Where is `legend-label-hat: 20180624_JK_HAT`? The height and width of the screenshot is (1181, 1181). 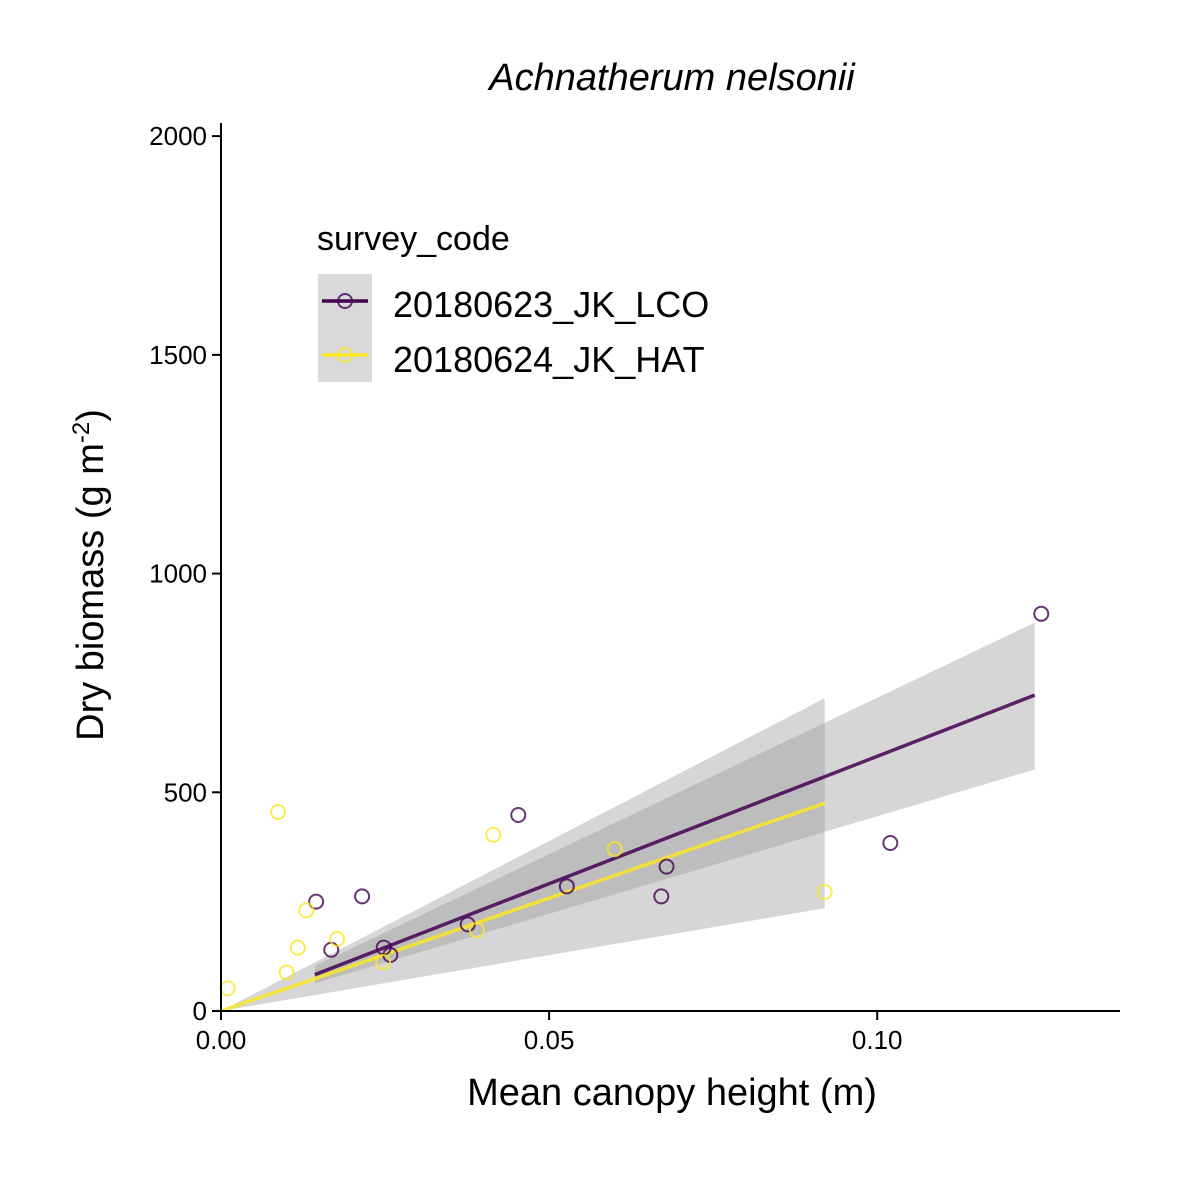 legend-label-hat: 20180624_JK_HAT is located at coordinates (549, 359).